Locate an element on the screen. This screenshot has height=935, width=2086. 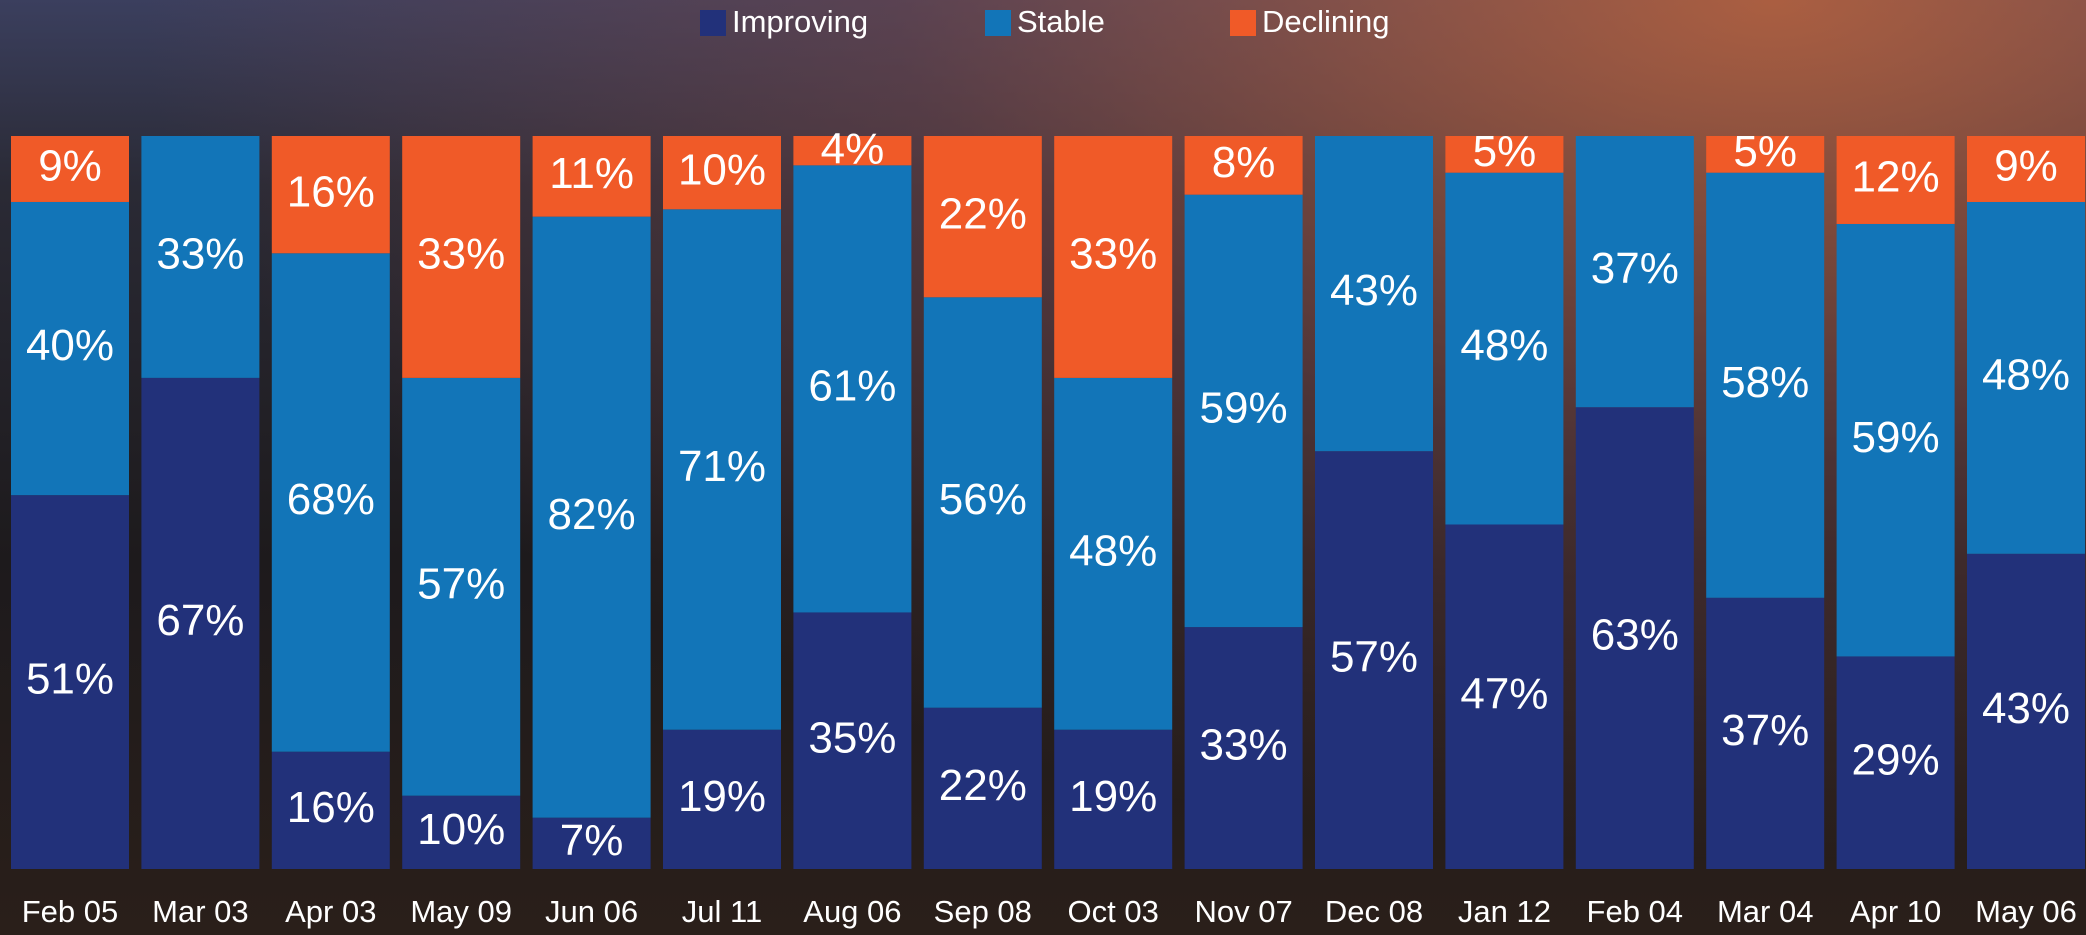
value-label: 68% is located at coordinates (331, 499).